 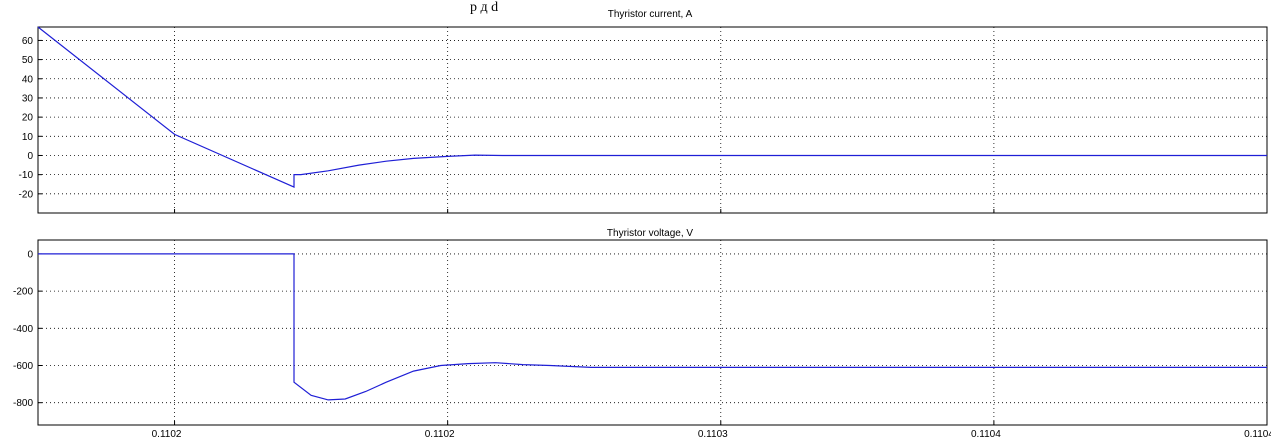 What do you see at coordinates (28, 137) in the screenshot?
I see `current-y-tick-label: 10` at bounding box center [28, 137].